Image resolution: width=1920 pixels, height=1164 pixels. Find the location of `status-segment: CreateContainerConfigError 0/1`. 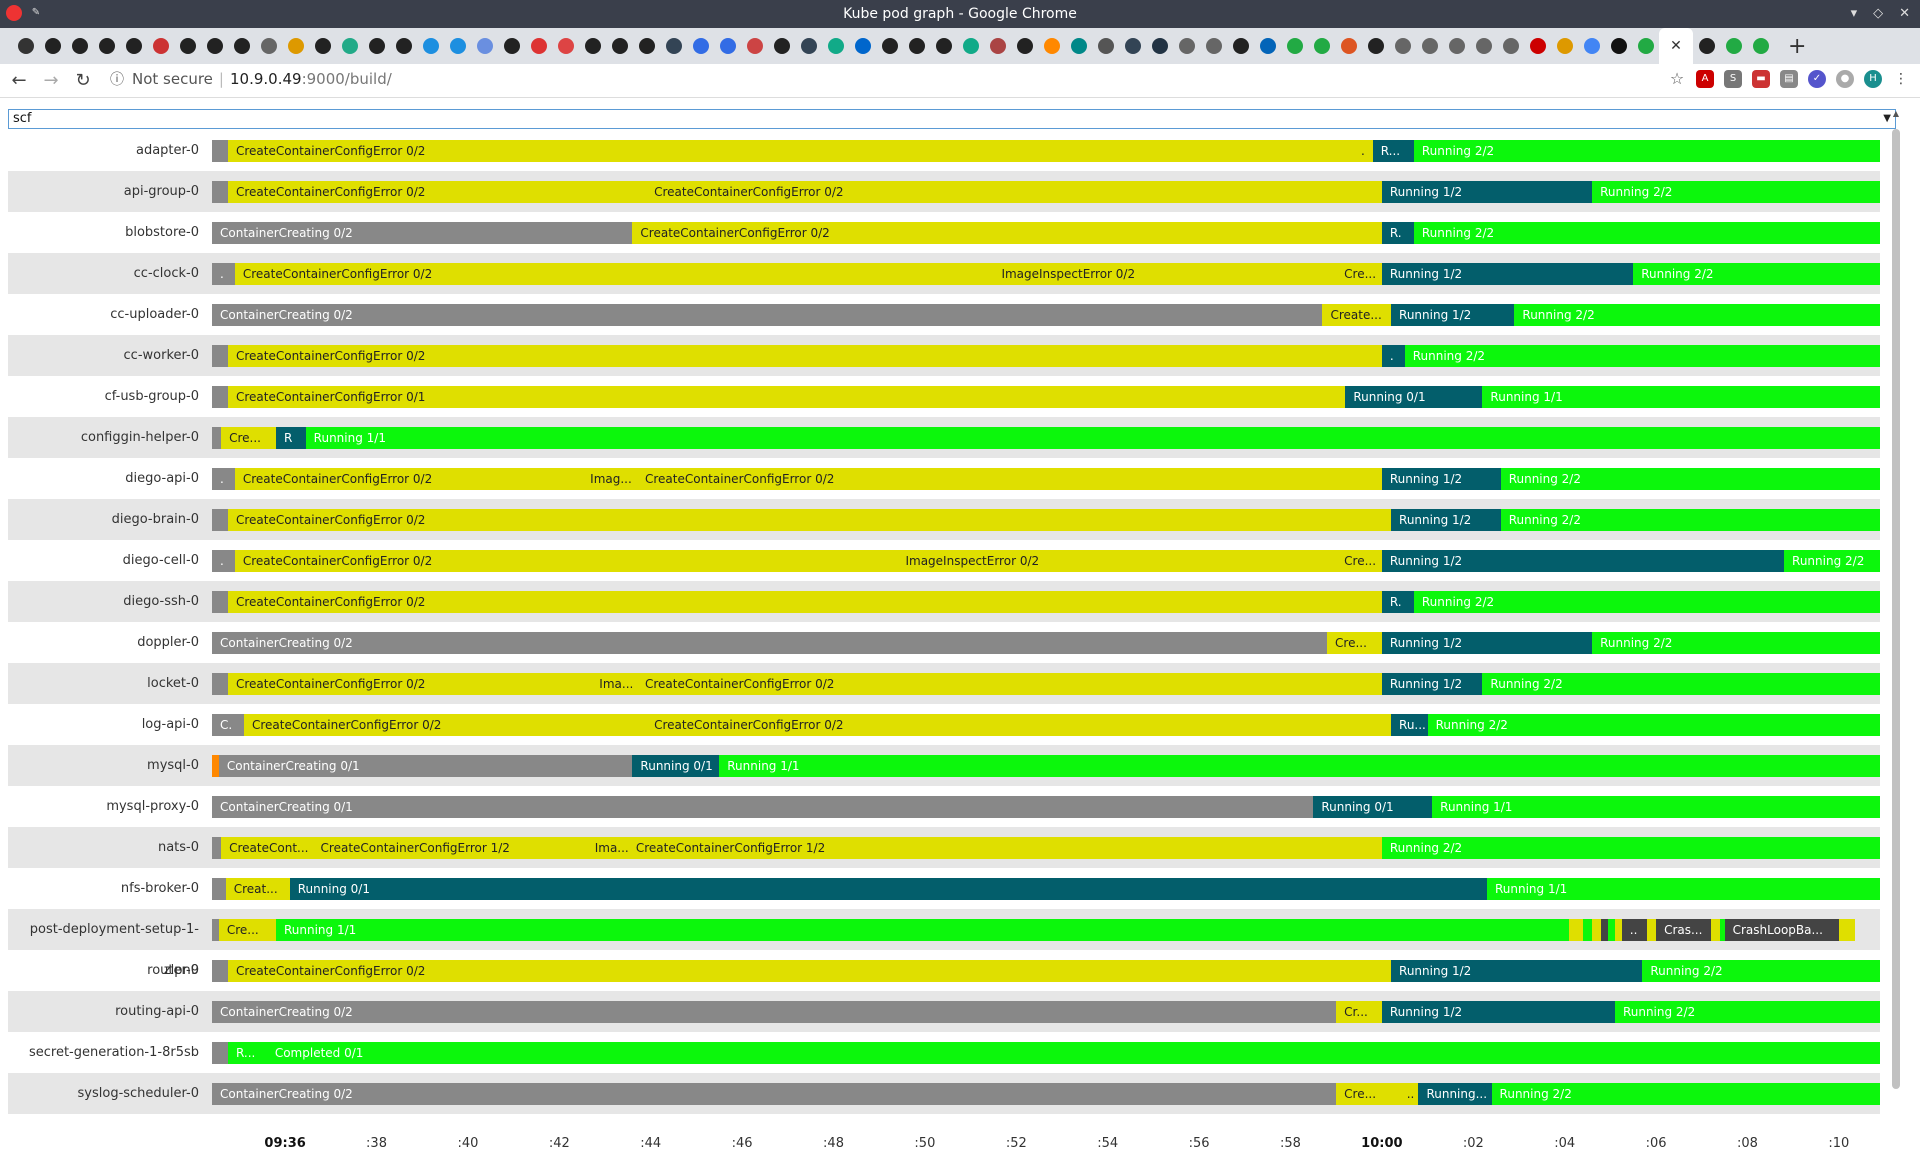

status-segment: CreateContainerConfigError 0/1 is located at coordinates (786, 397).